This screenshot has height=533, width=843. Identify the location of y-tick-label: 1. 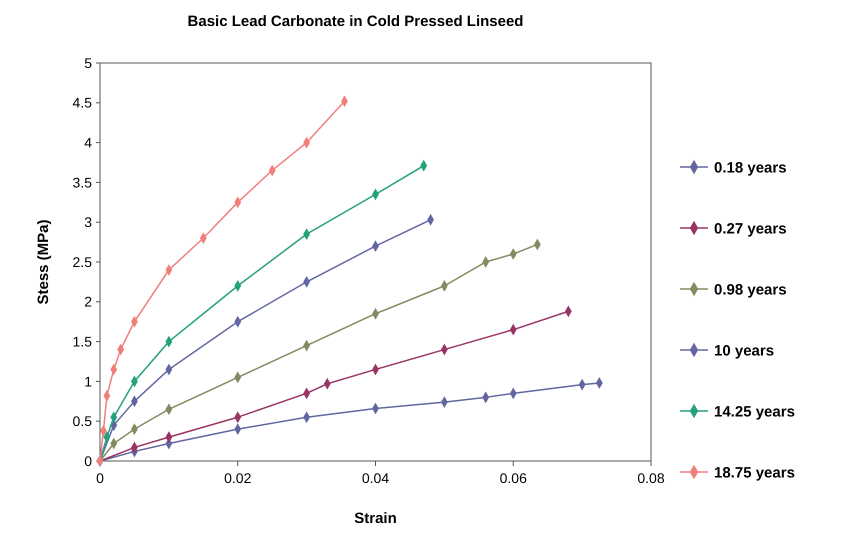
(88, 381).